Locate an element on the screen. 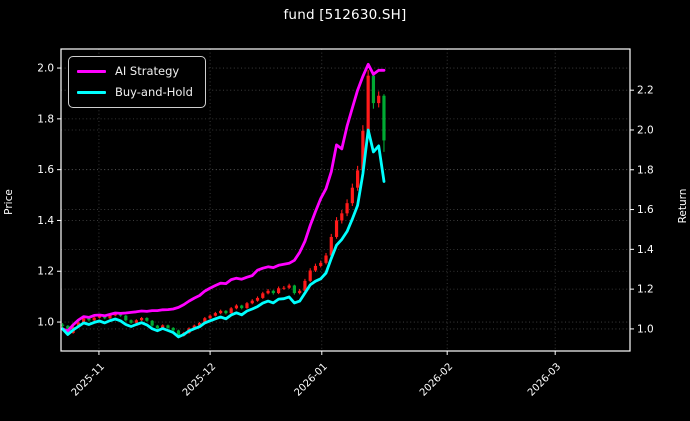 This screenshot has width=690, height=421. x-tick-label: 2026-03 is located at coordinates (544, 379).